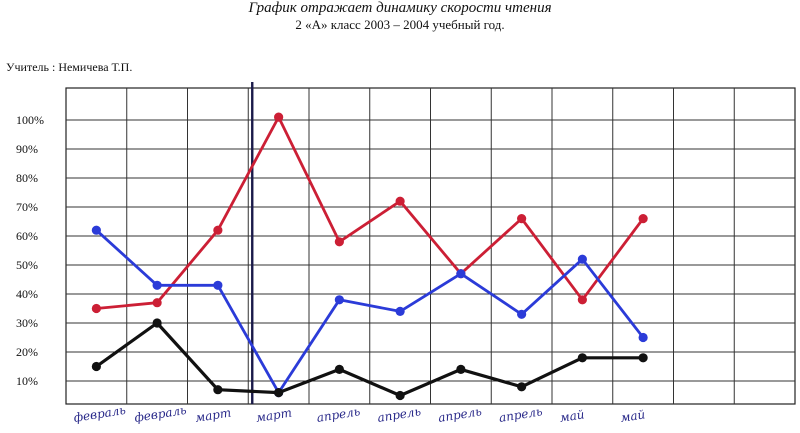  What do you see at coordinates (27, 149) in the screenshot?
I see `y-tick-label: 90%` at bounding box center [27, 149].